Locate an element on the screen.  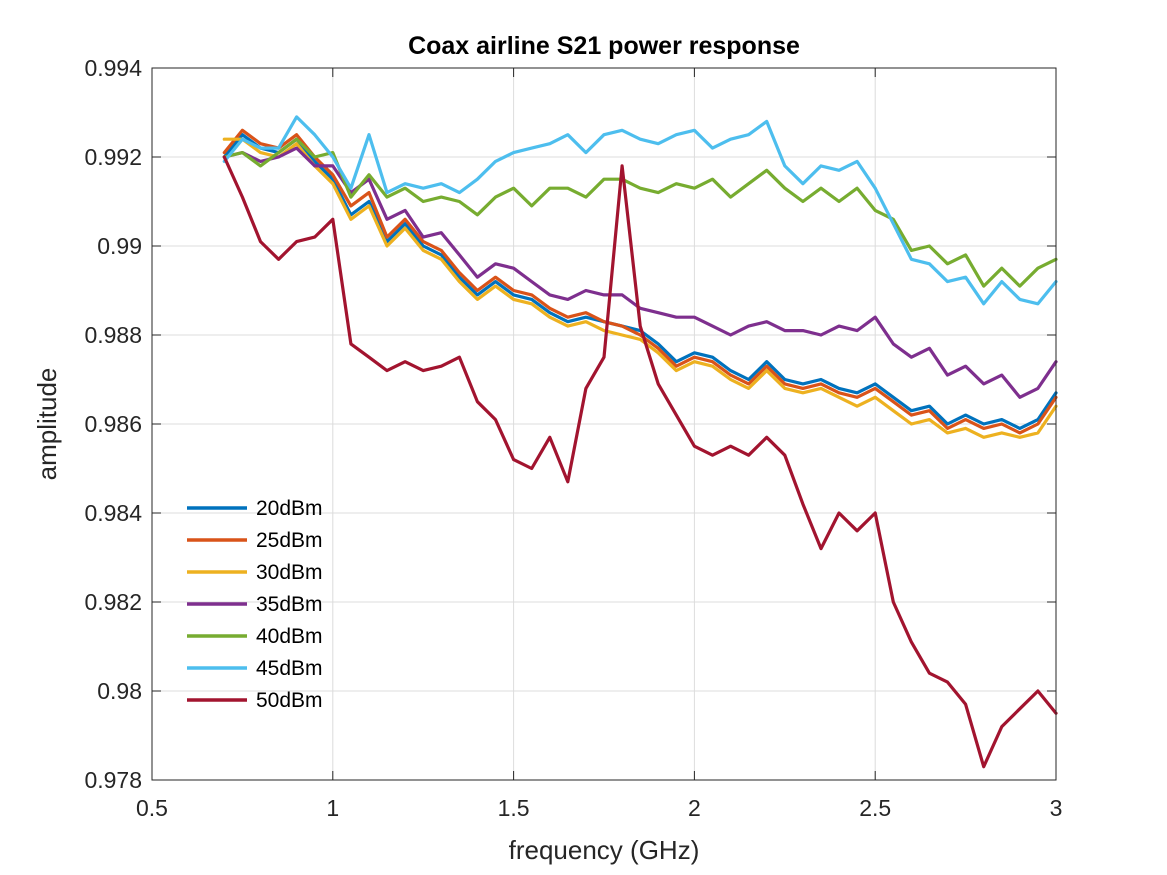
legend-item: 25dBm is located at coordinates (255, 540).